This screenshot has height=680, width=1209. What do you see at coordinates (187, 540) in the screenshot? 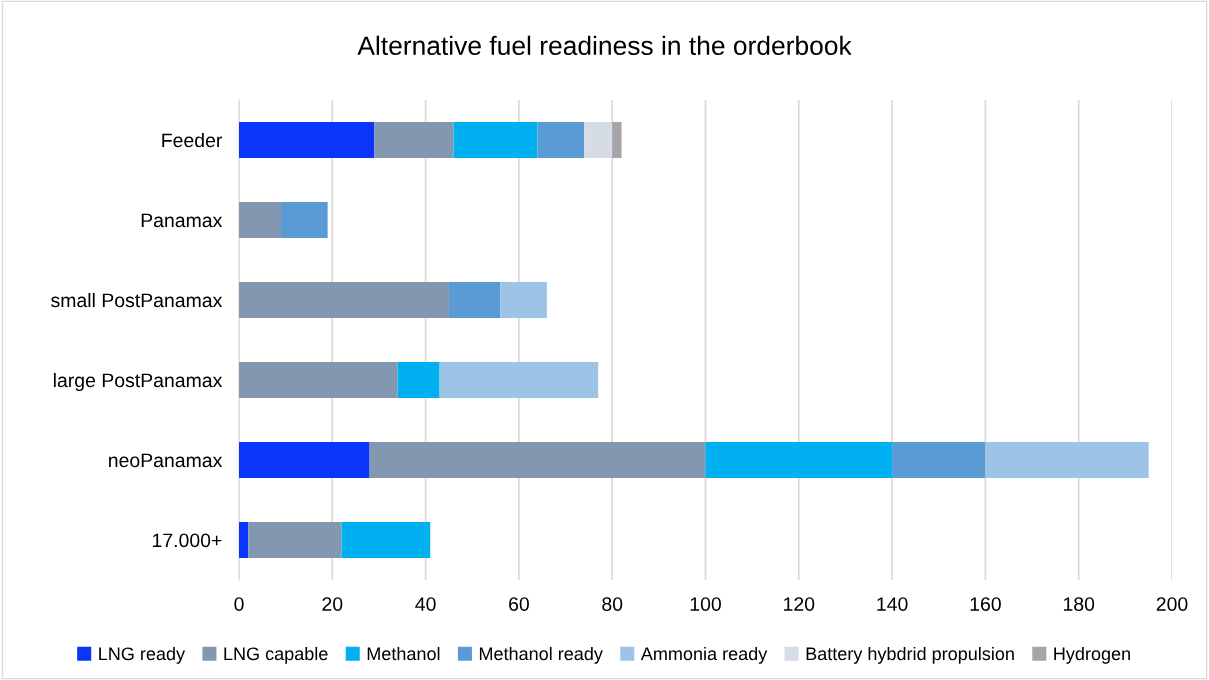
I see `y-tick-label: 17.000+` at bounding box center [187, 540].